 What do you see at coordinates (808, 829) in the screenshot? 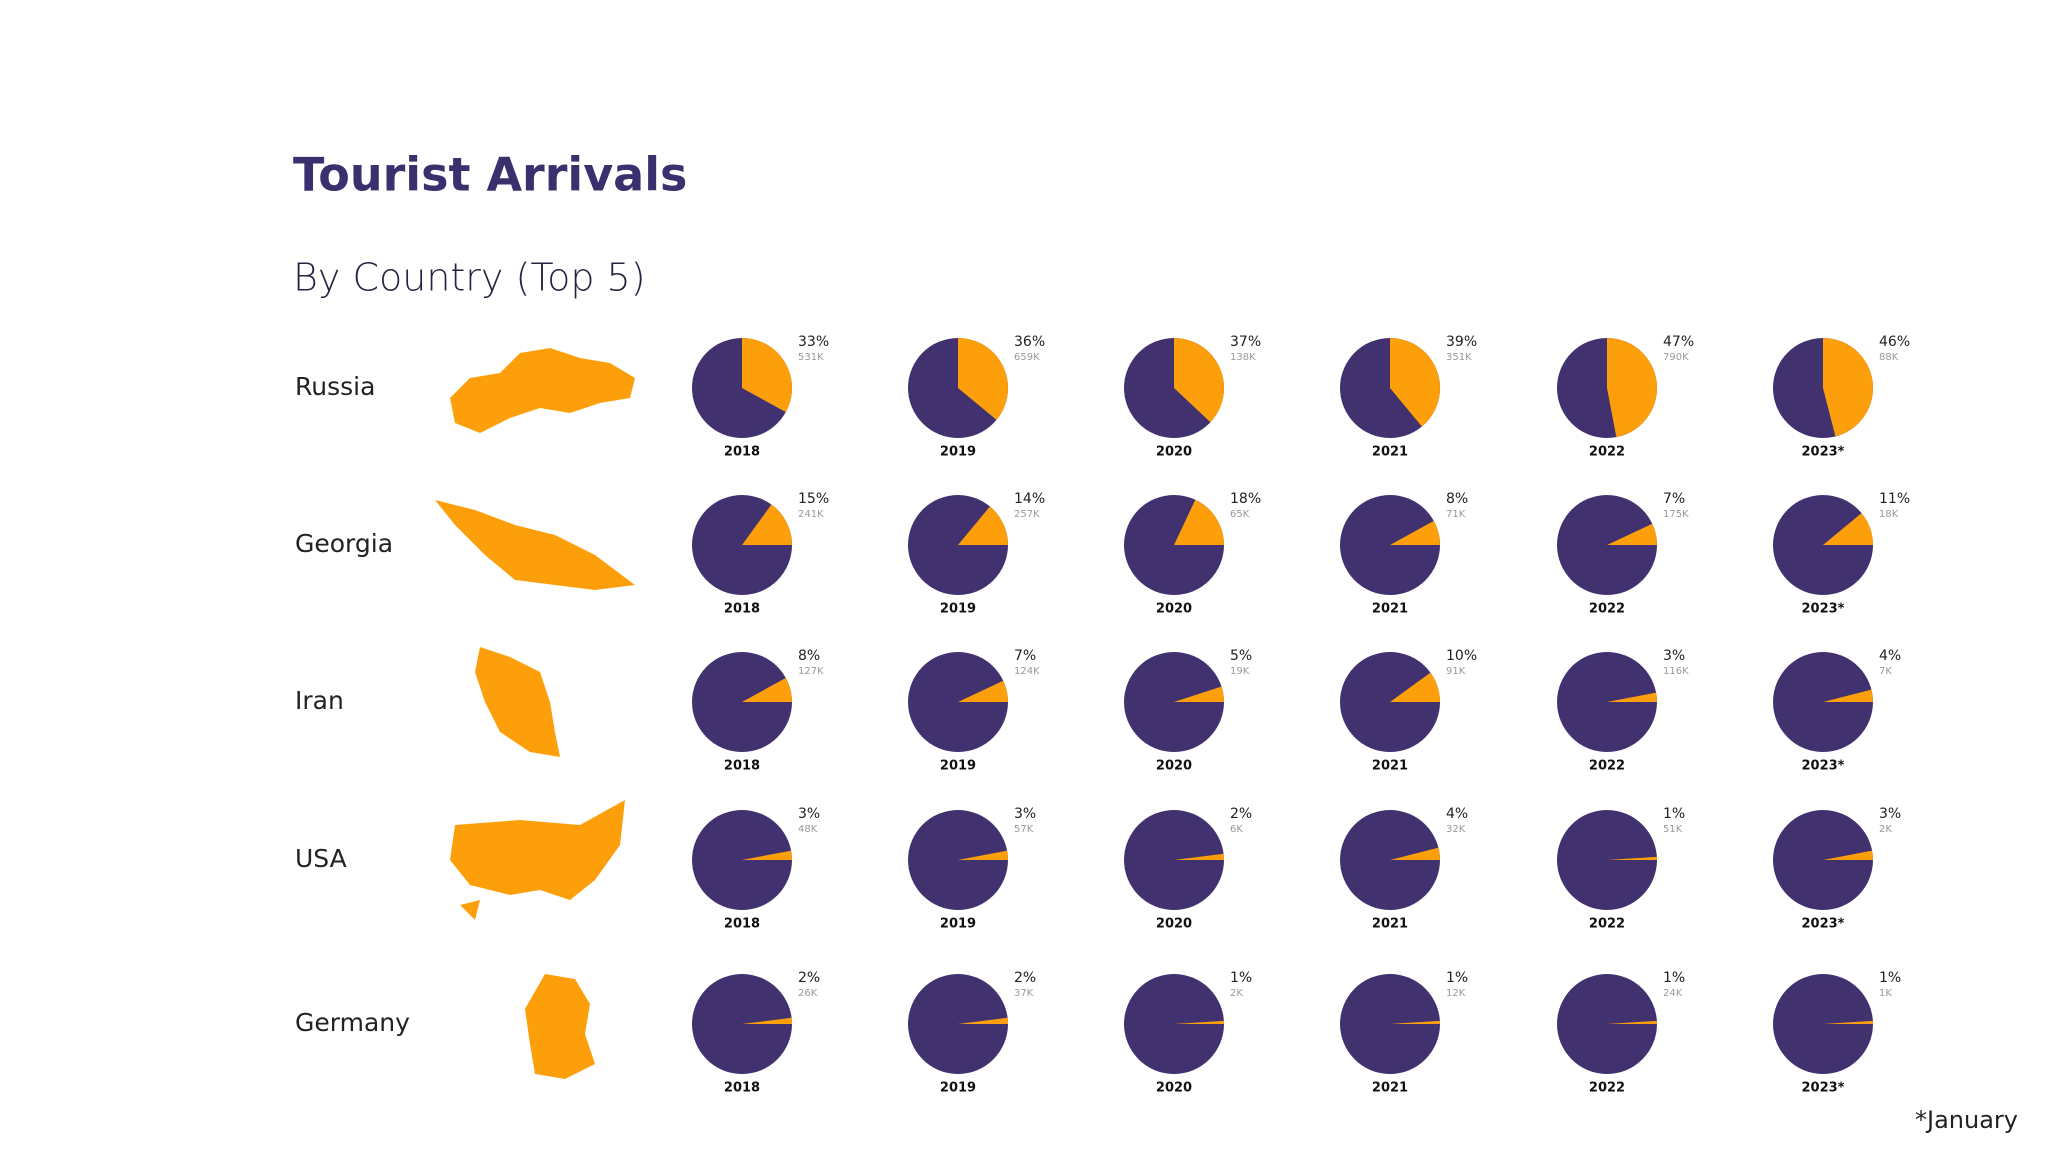
I see `arrivals-label: 48K` at bounding box center [808, 829].